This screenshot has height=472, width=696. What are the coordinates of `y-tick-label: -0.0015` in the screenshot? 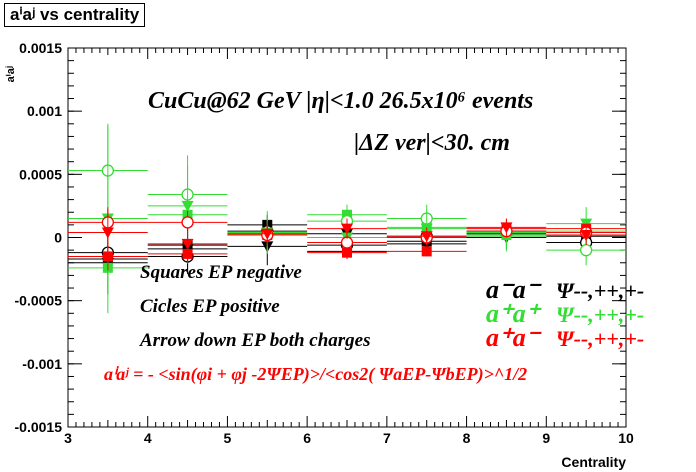 It's located at (39, 427).